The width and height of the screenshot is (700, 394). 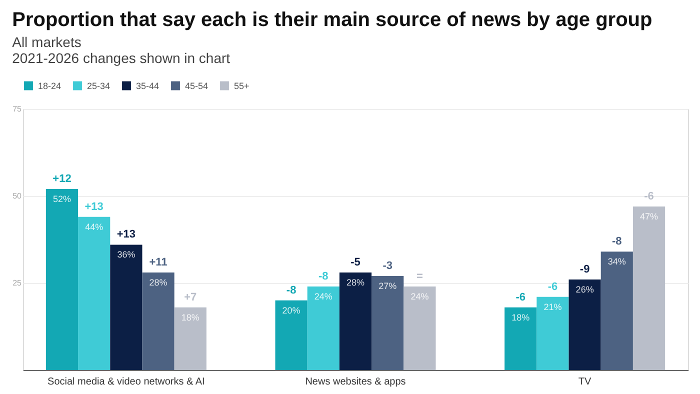 I want to click on legend-label: 25-34, so click(x=98, y=85).